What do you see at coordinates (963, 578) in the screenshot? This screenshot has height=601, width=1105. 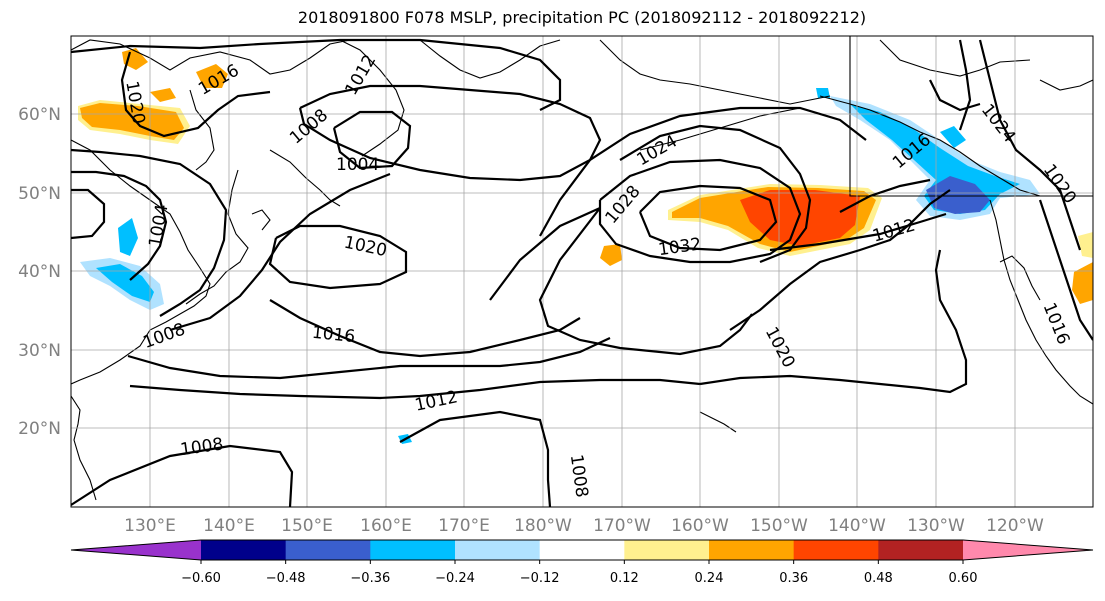 I see `colorbar-tick-label: 0.60` at bounding box center [963, 578].